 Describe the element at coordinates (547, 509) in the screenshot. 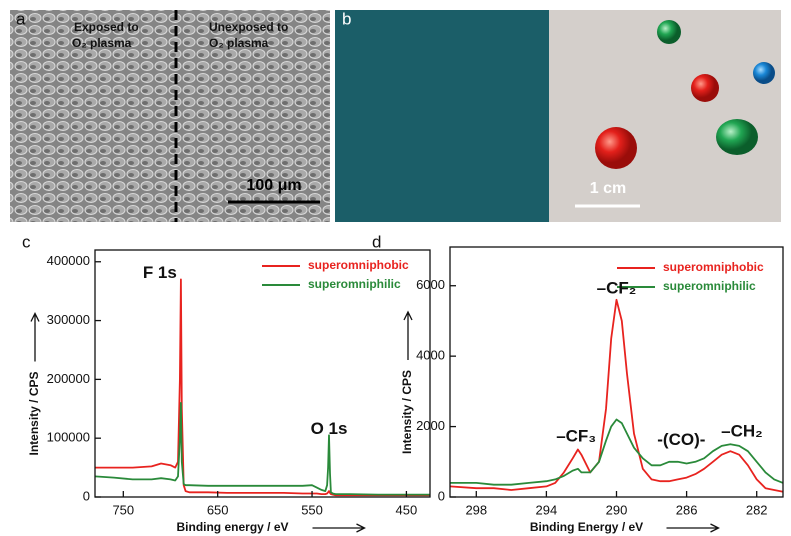

I see `x-tick-label: 294` at that location.